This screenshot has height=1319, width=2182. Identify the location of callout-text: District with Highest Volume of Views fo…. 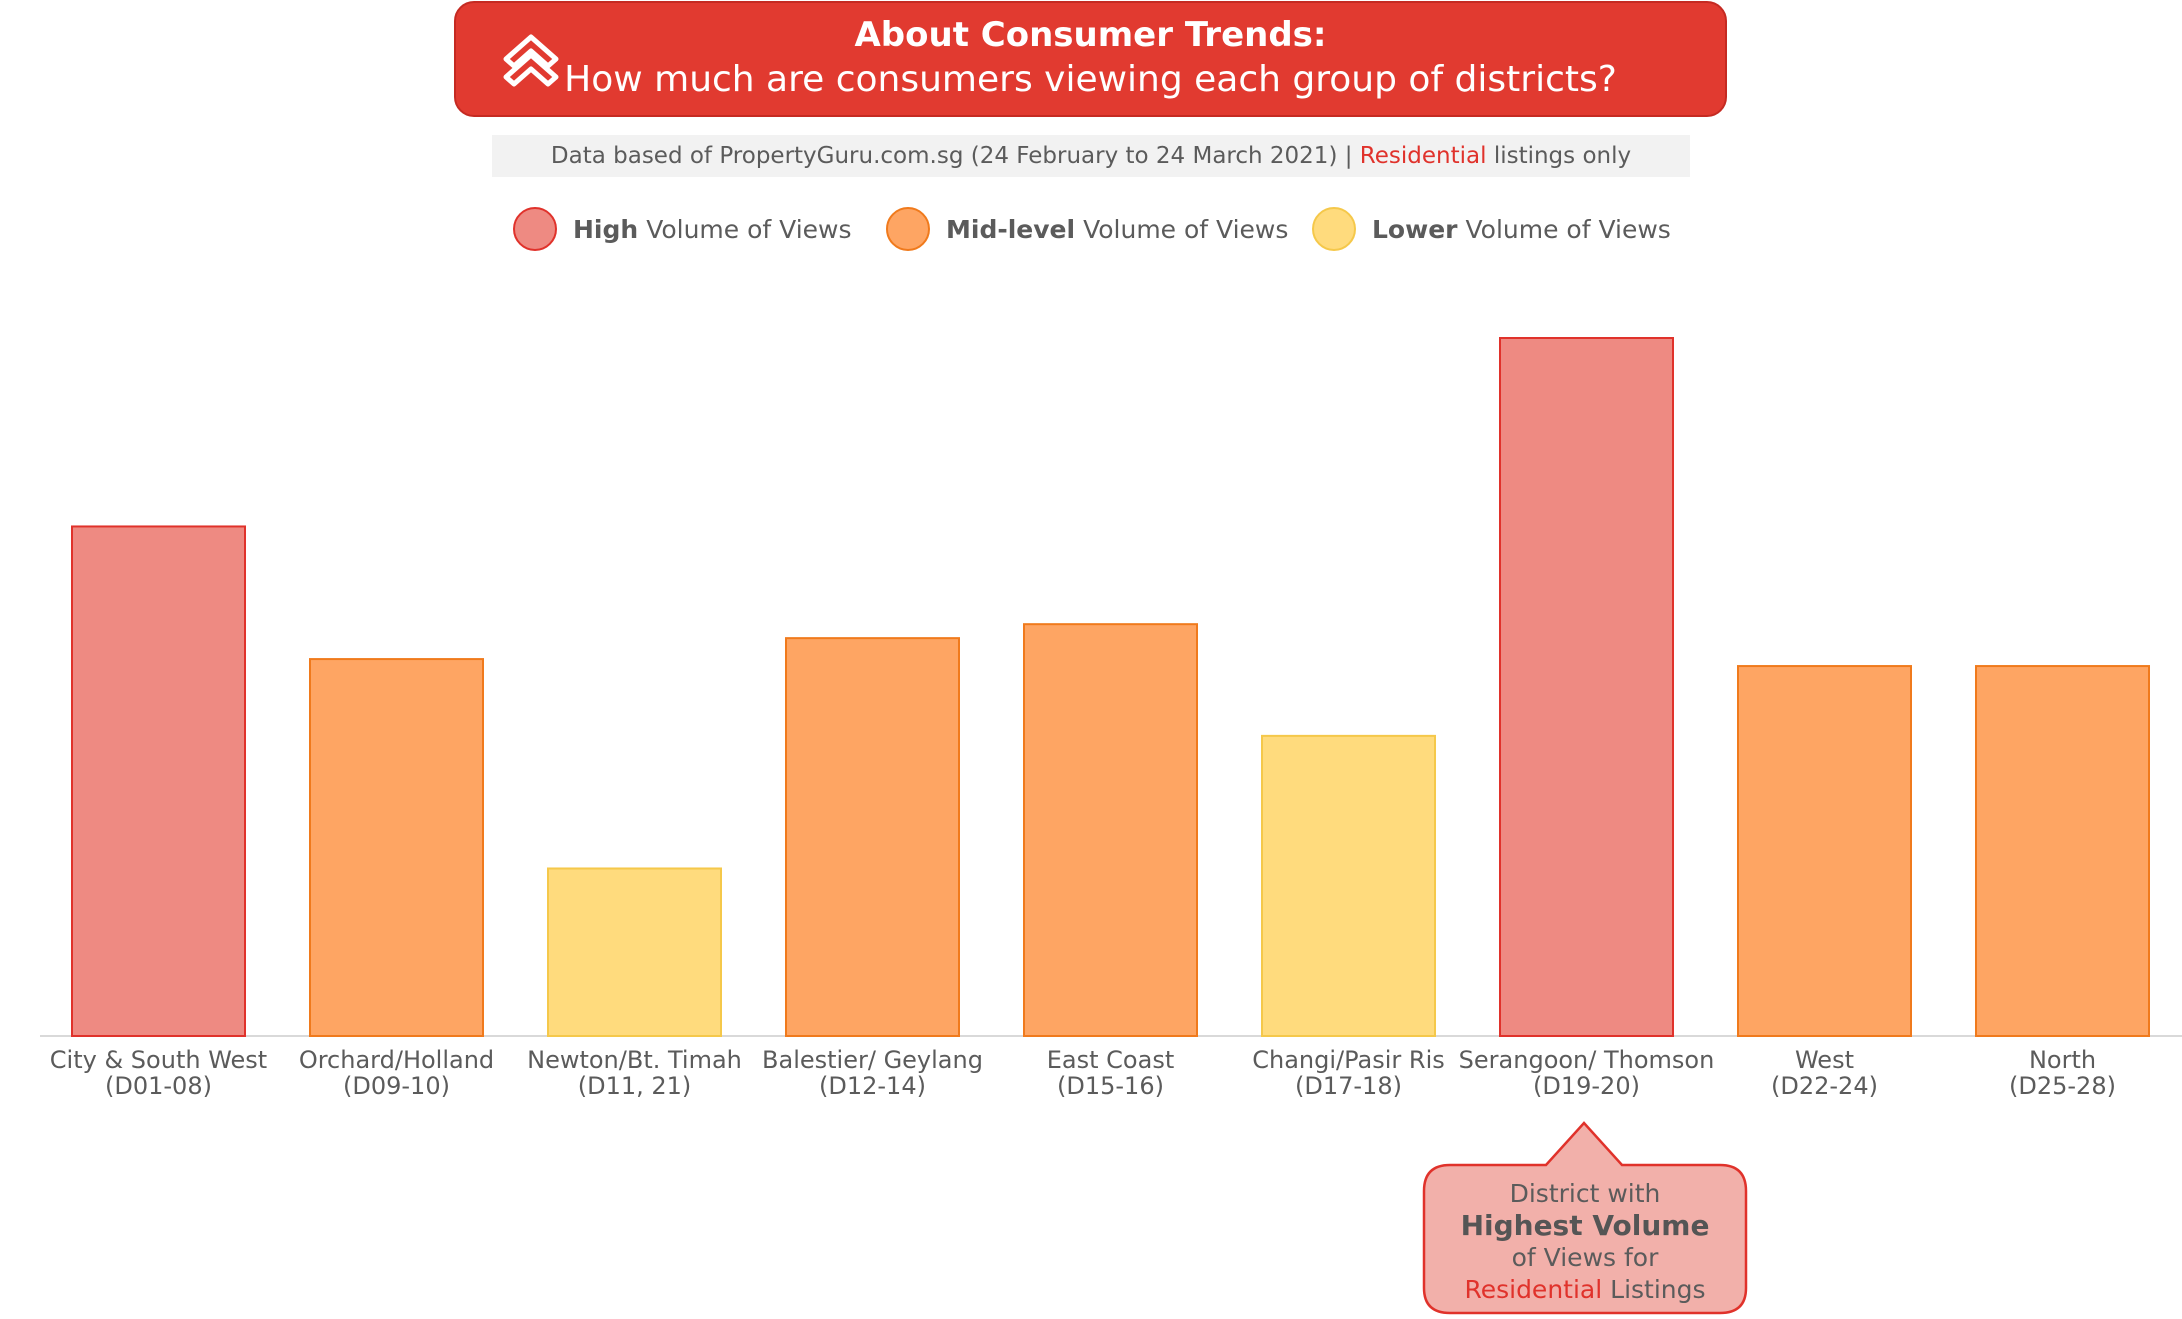
(1585, 1242).